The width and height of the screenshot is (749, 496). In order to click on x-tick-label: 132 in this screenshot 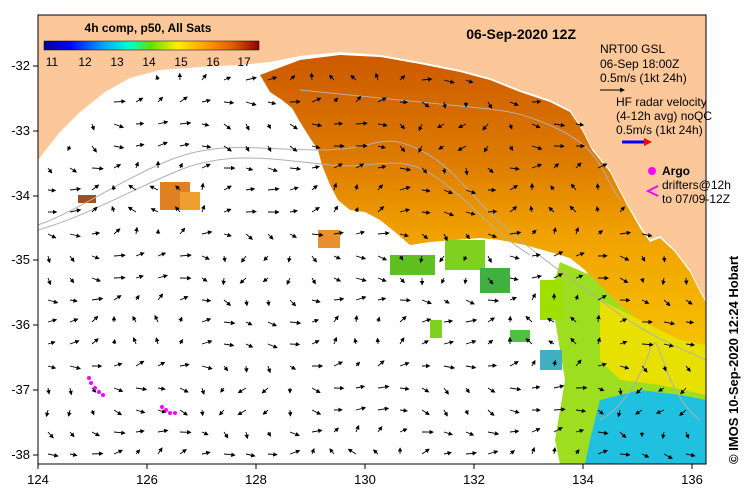, I will do `click(474, 479)`.